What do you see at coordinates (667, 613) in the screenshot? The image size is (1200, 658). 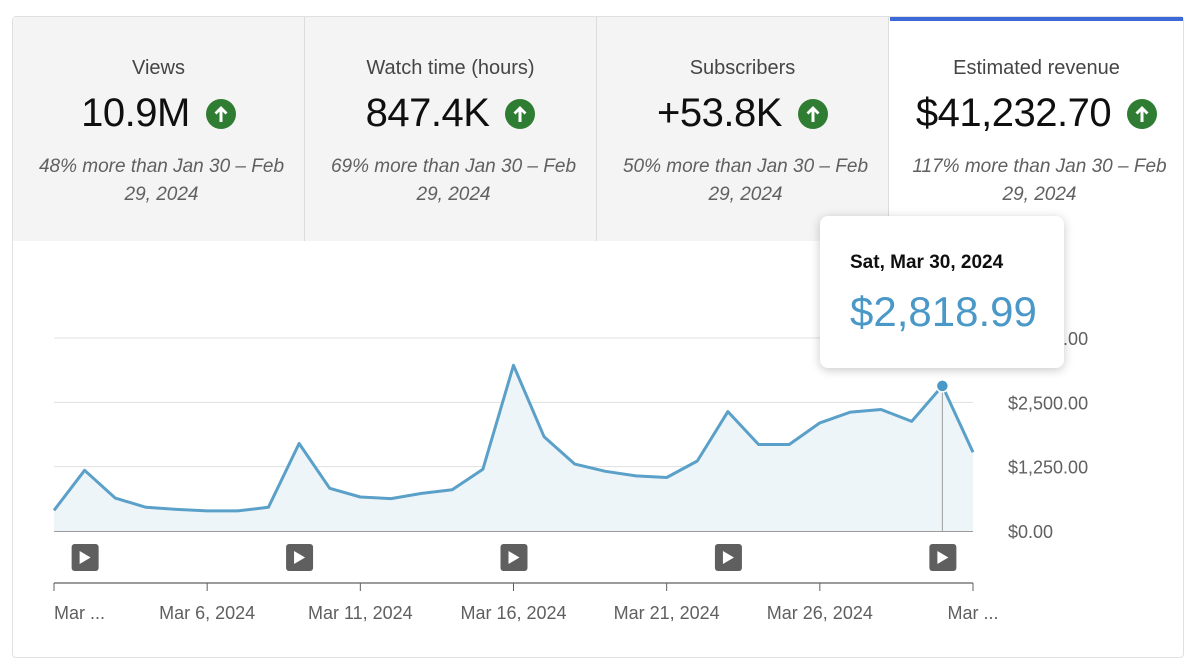 I see `x-tick-label: Mar 21, 2024` at bounding box center [667, 613].